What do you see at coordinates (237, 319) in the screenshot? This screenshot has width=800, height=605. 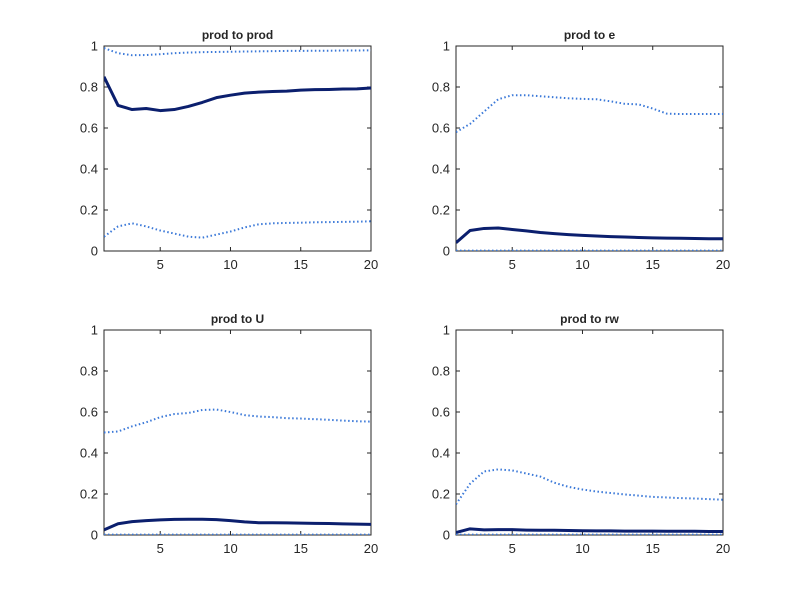 I see `subplot-title: prod to U` at bounding box center [237, 319].